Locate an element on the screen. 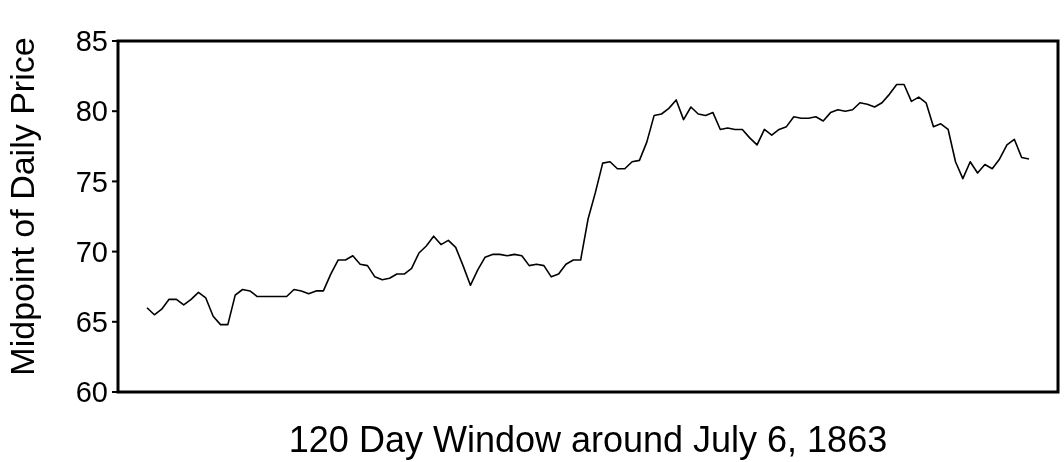 Image resolution: width=1064 pixels, height=462 pixels. y-tick-label: 80 is located at coordinates (91, 111).